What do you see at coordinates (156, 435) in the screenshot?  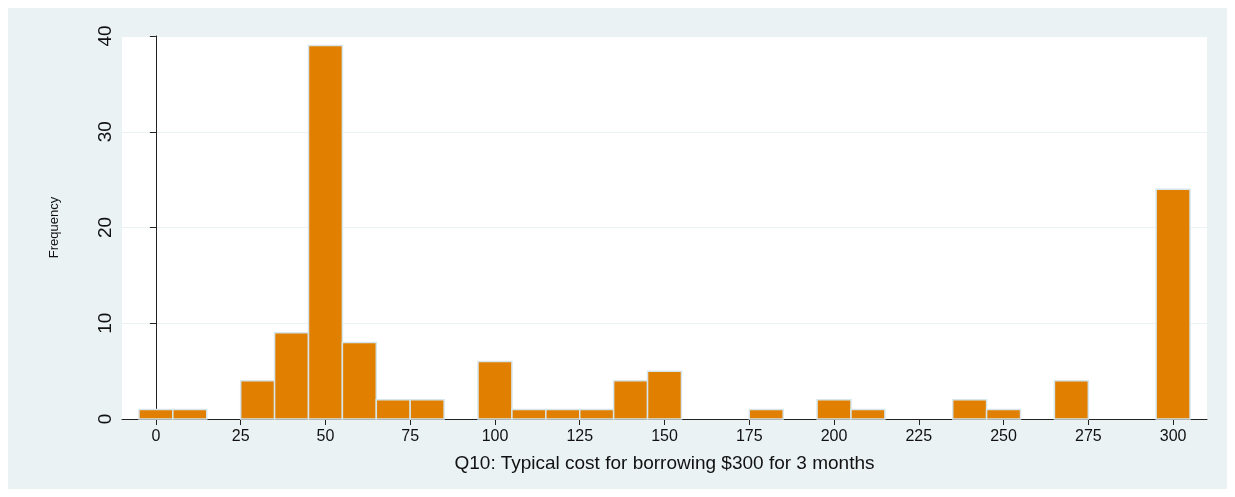 I see `x-tick-label: 0` at bounding box center [156, 435].